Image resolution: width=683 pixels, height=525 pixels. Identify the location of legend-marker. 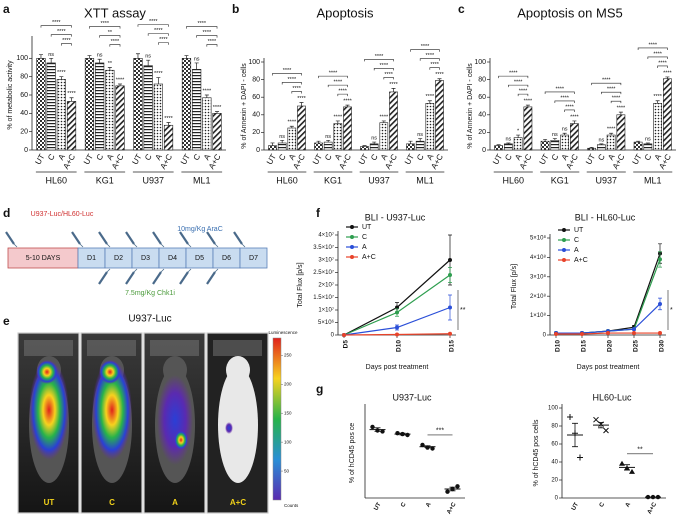
(352, 237).